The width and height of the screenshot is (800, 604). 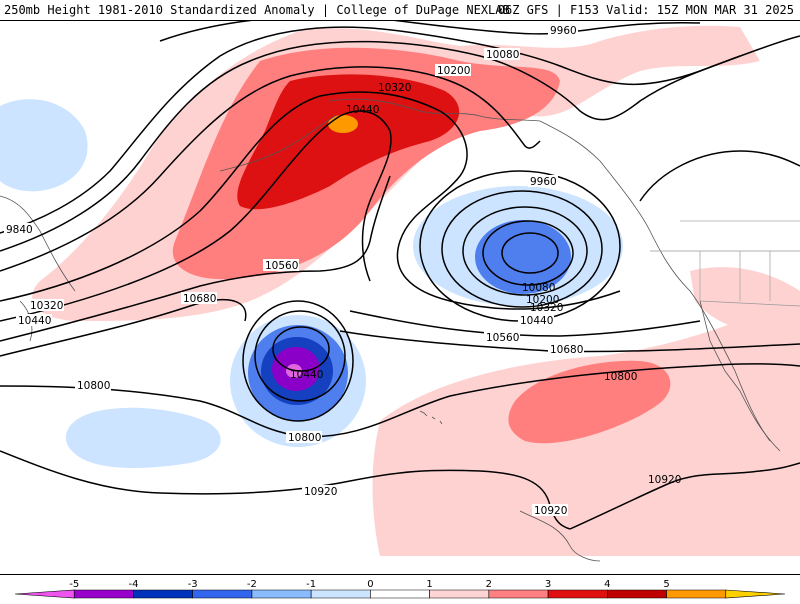 I want to click on label-9960-top: 9960, so click(x=563, y=31).